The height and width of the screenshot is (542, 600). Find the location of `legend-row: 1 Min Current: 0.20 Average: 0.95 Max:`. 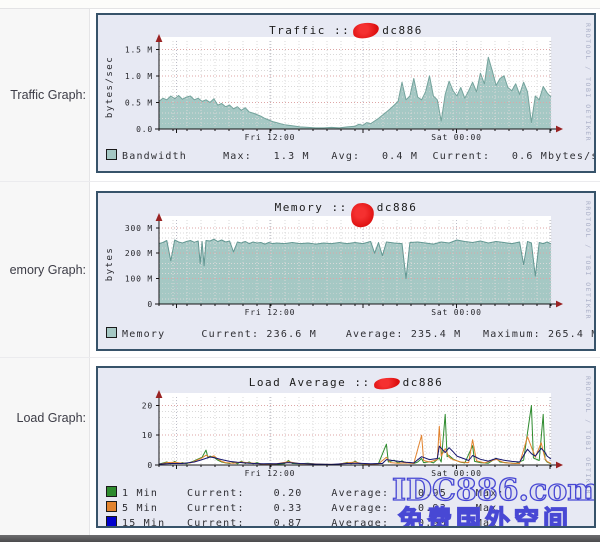

legend-row: 1 Min Current: 0.20 Average: 0.95 Max: is located at coordinates (305, 492).